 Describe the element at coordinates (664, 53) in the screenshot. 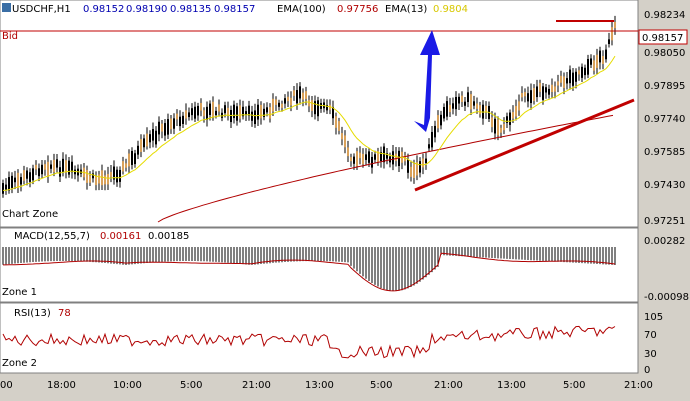

I see `price-tick-2: 0.98050` at that location.